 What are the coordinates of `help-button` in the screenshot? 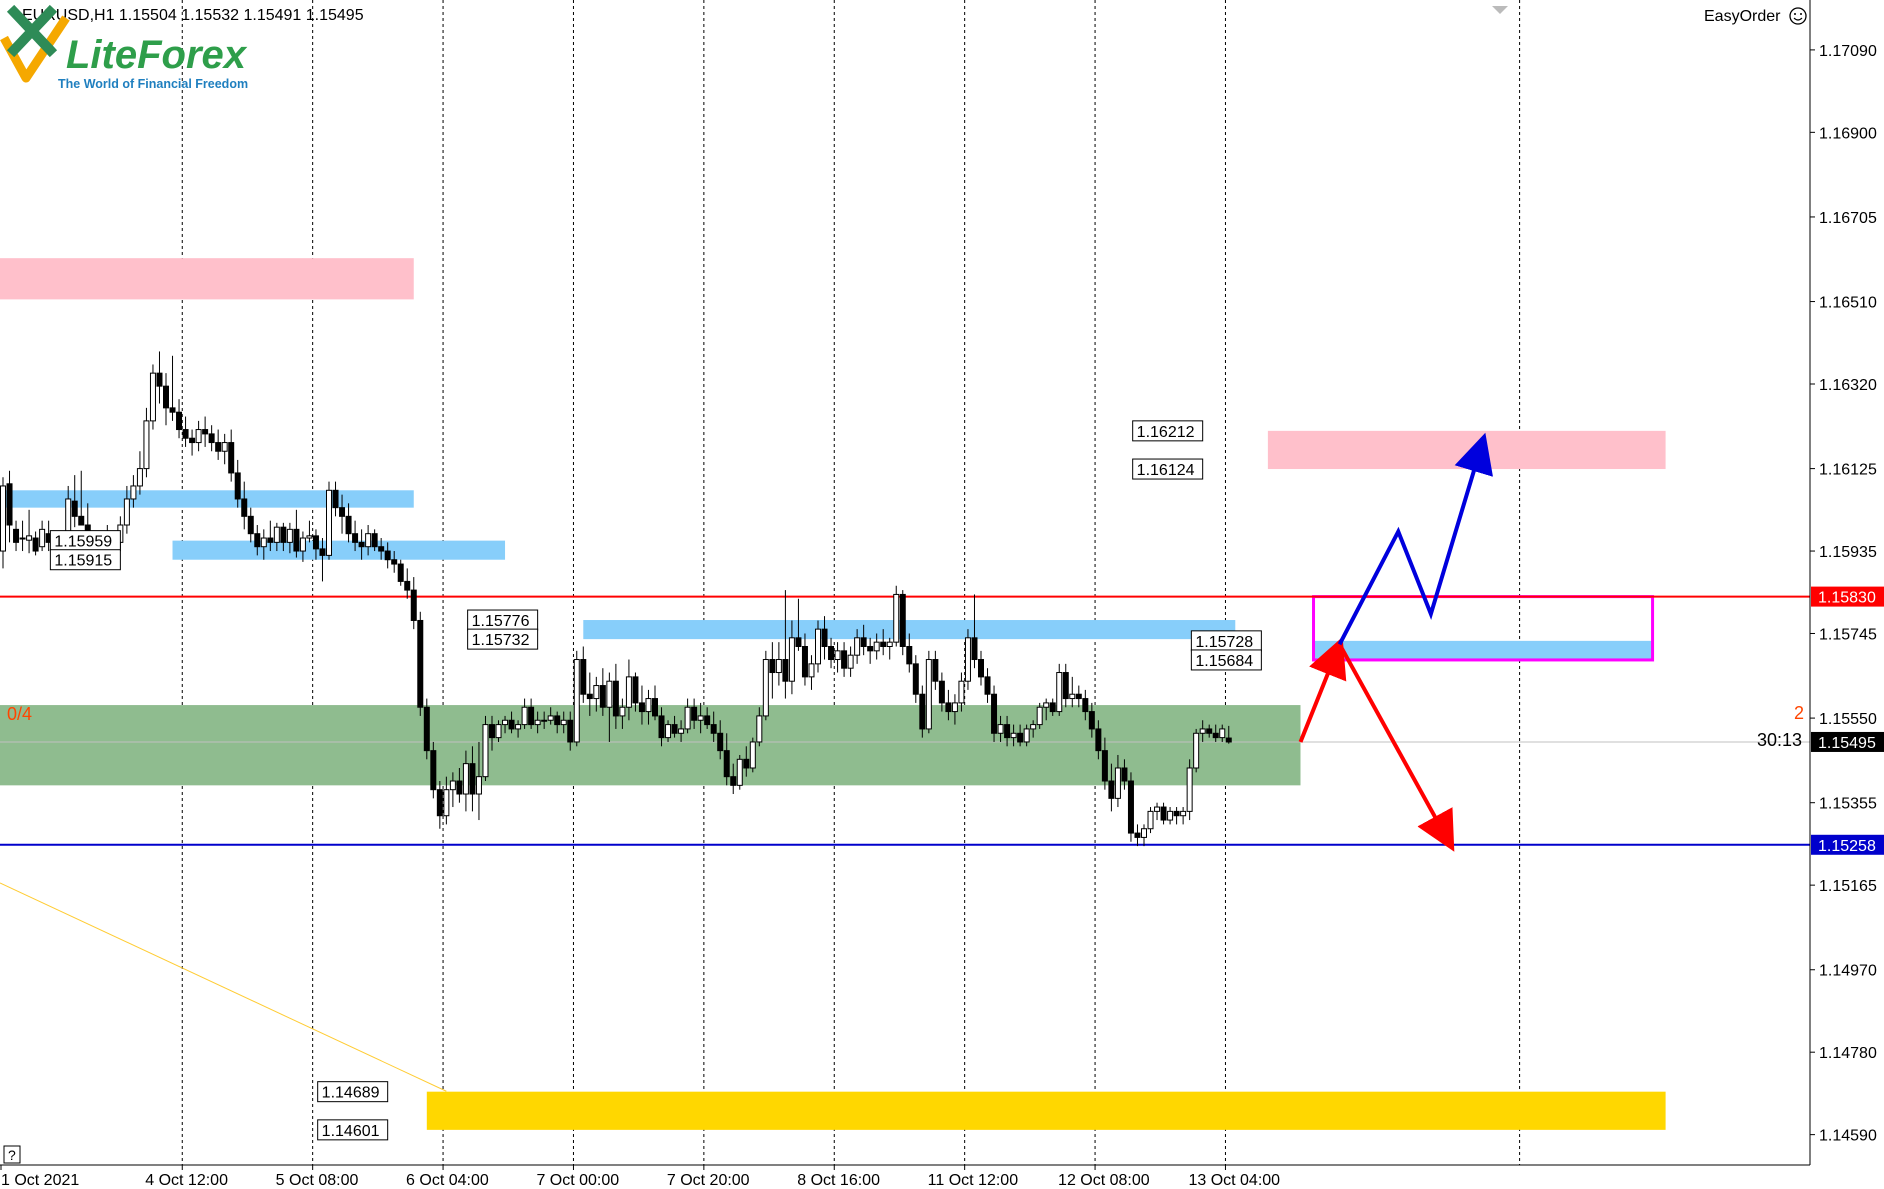 It's located at (12, 1154).